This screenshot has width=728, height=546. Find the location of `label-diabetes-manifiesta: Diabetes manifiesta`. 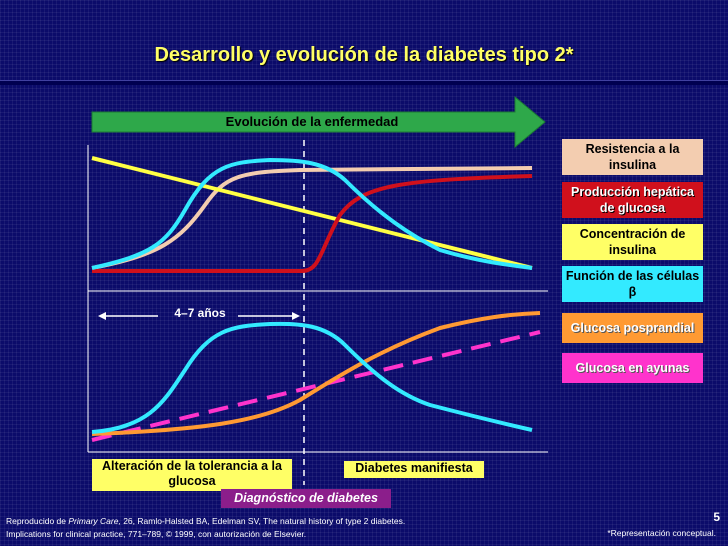

label-diabetes-manifiesta: Diabetes manifiesta is located at coordinates (414, 469).